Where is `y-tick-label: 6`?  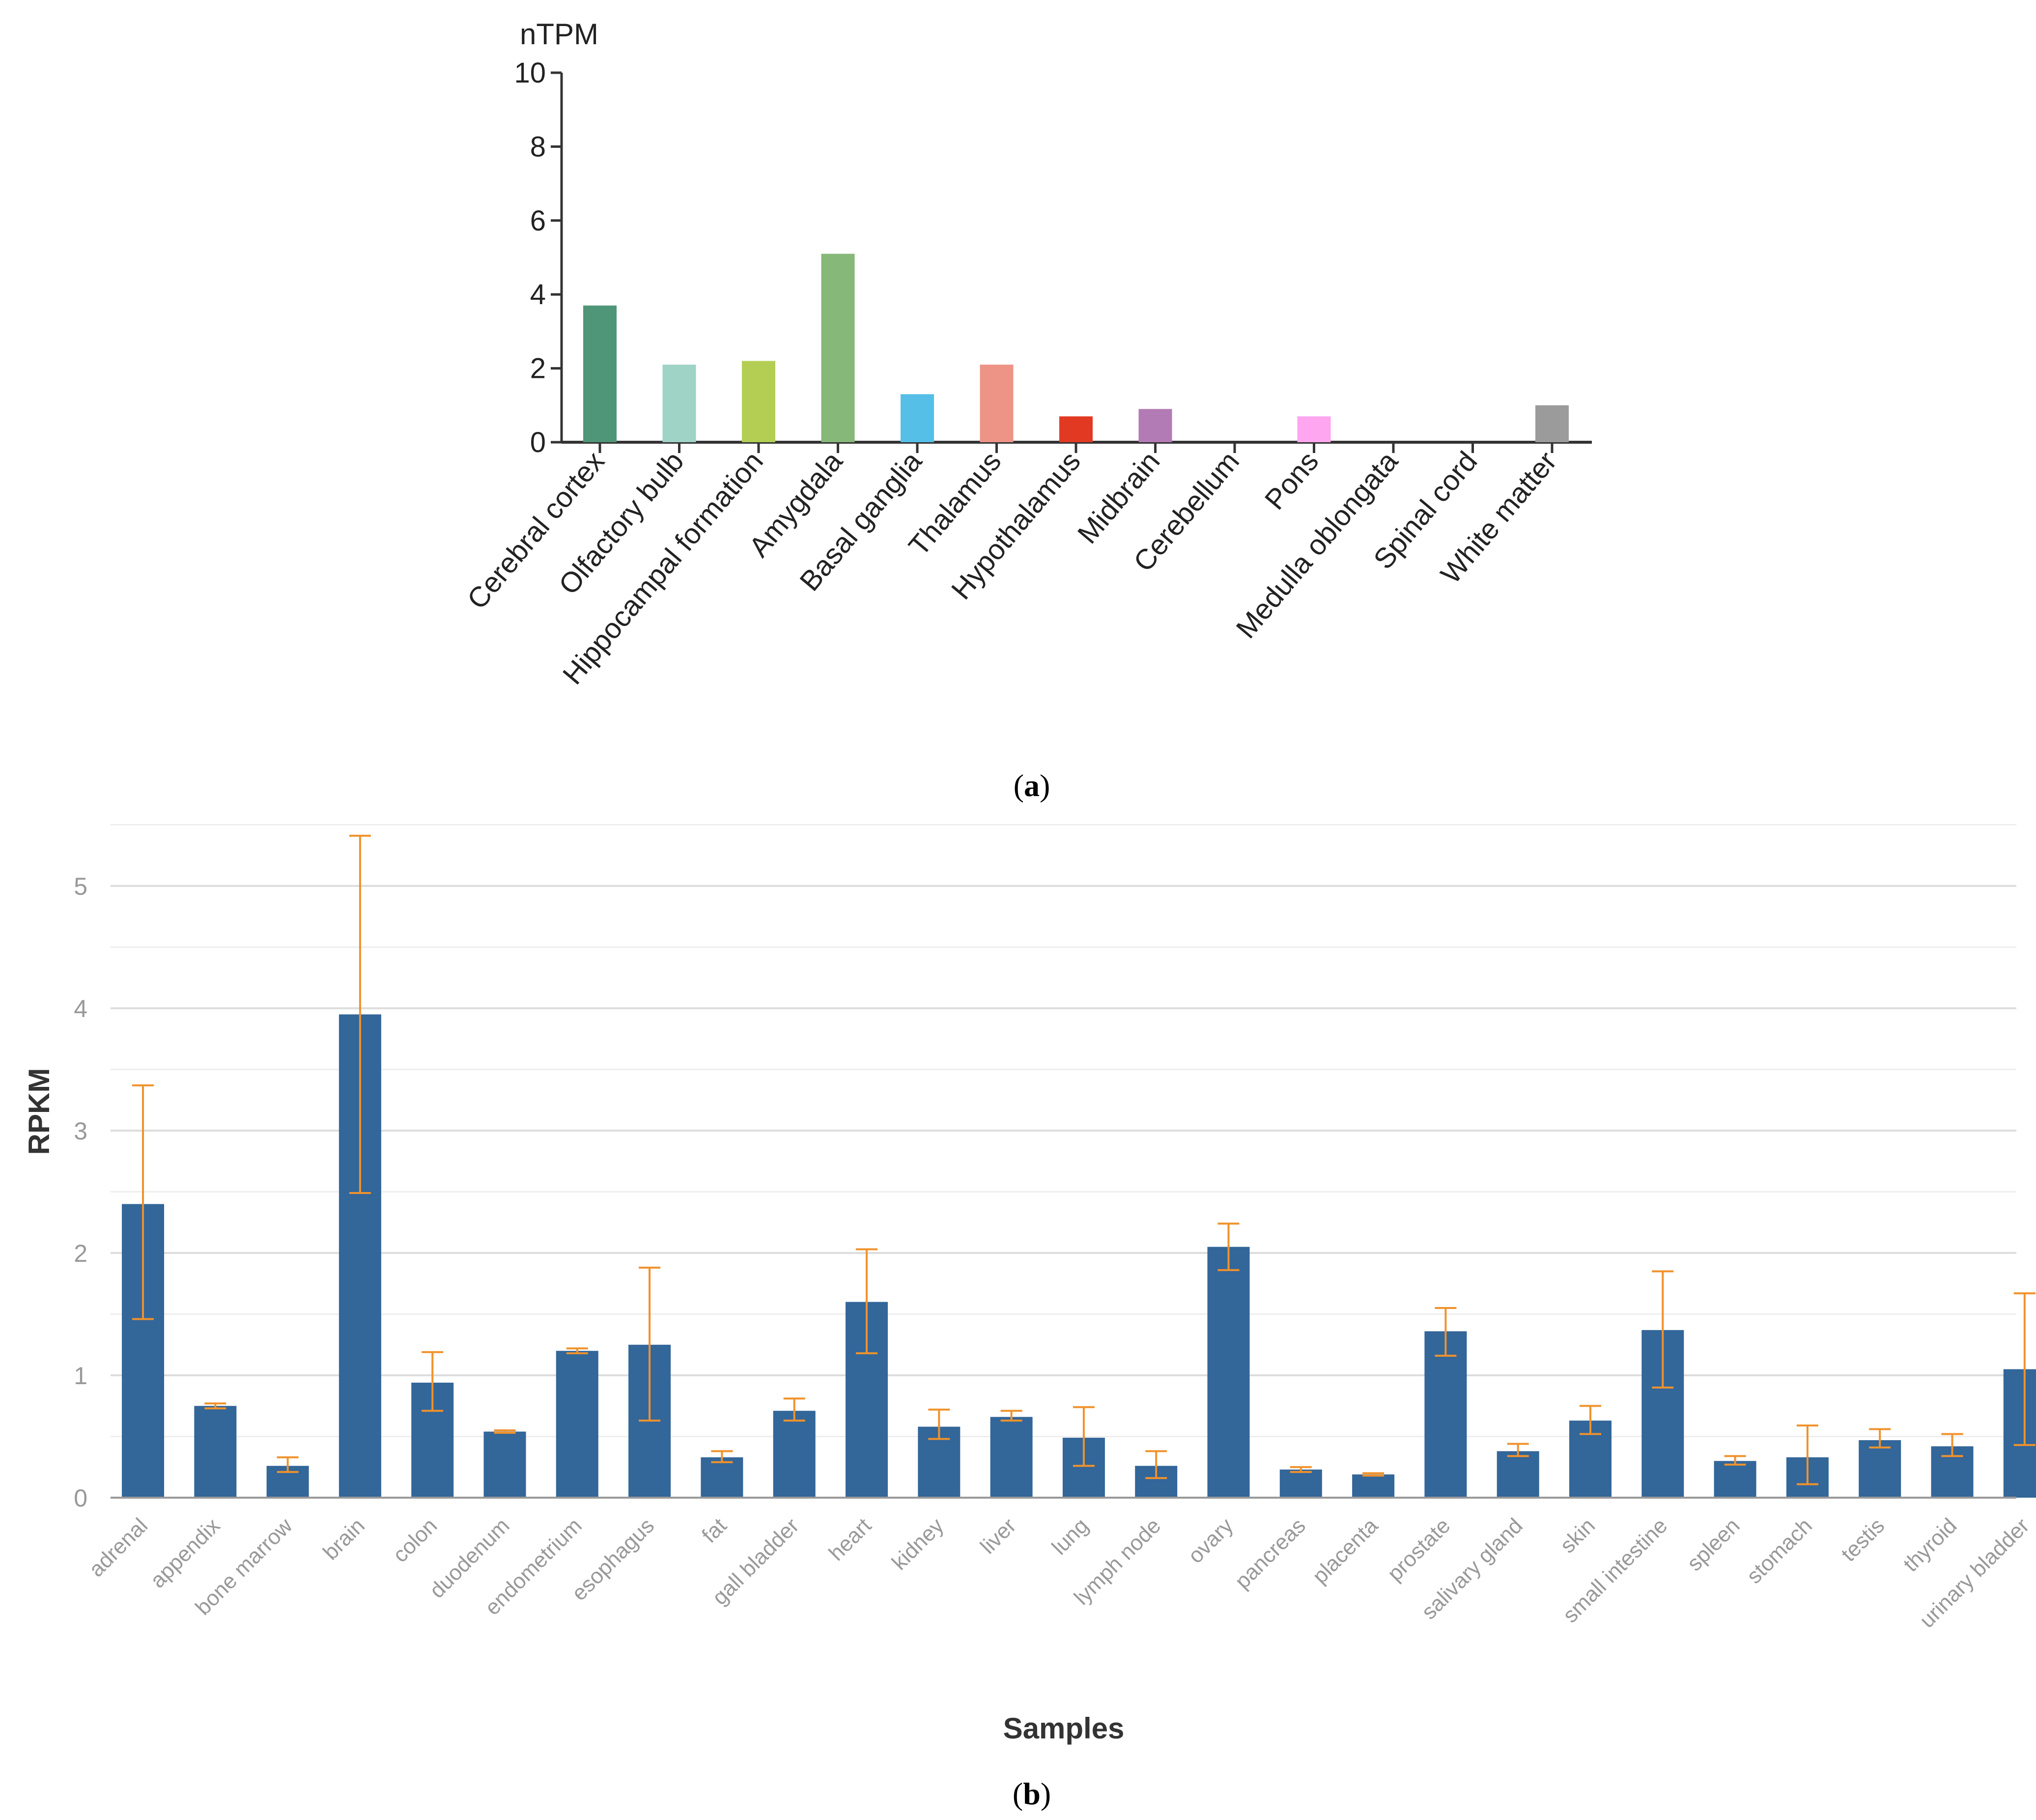 y-tick-label: 6 is located at coordinates (538, 221).